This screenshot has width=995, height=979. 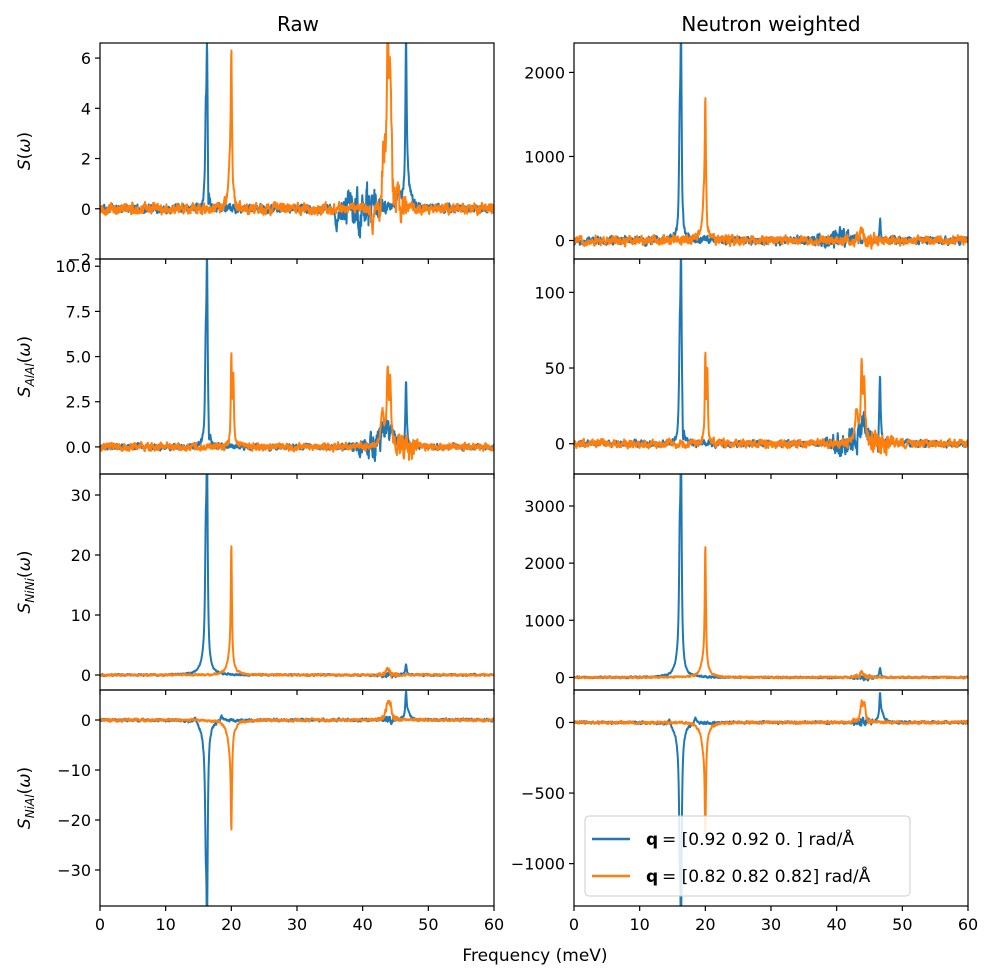 I want to click on y-tick-label: 3000, so click(x=544, y=506).